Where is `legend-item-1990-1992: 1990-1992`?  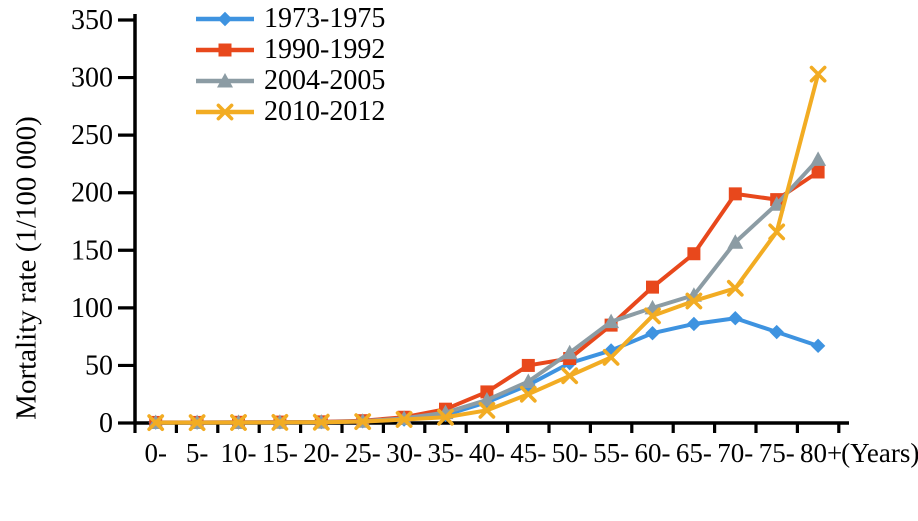 legend-item-1990-1992: 1990-1992 is located at coordinates (289, 49).